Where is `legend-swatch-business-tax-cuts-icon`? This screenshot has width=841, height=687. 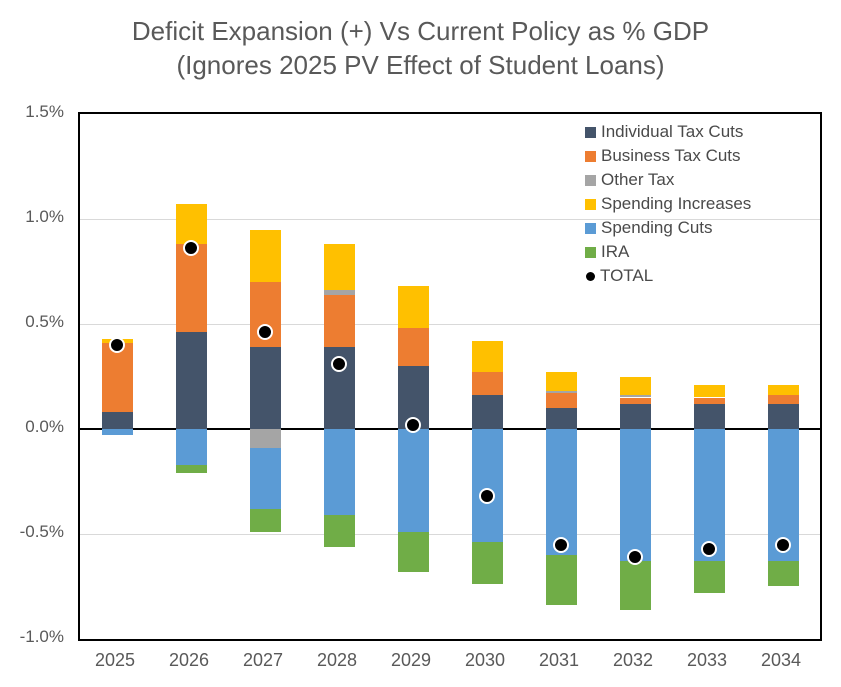 legend-swatch-business-tax-cuts-icon is located at coordinates (590, 156).